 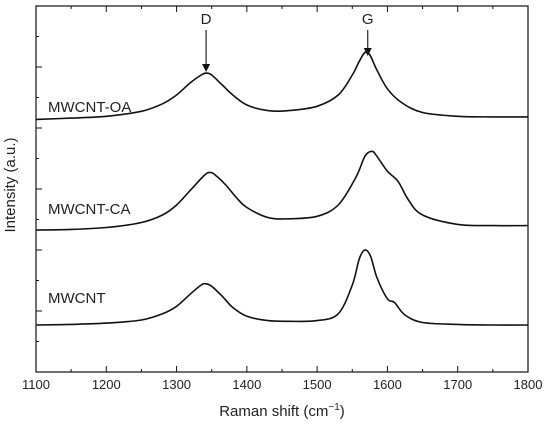 What do you see at coordinates (342, 411) in the screenshot?
I see `x-axis-title-end: )` at bounding box center [342, 411].